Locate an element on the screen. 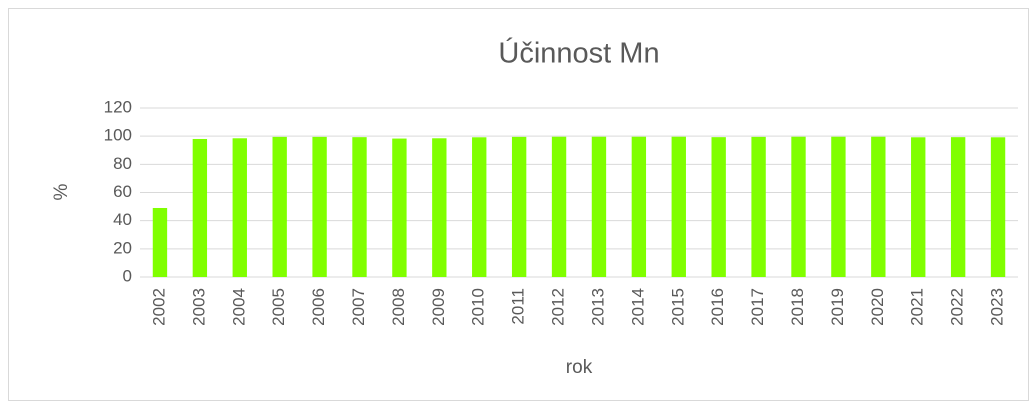 The width and height of the screenshot is (1036, 410). x-tick-label: 2011 is located at coordinates (518, 306).